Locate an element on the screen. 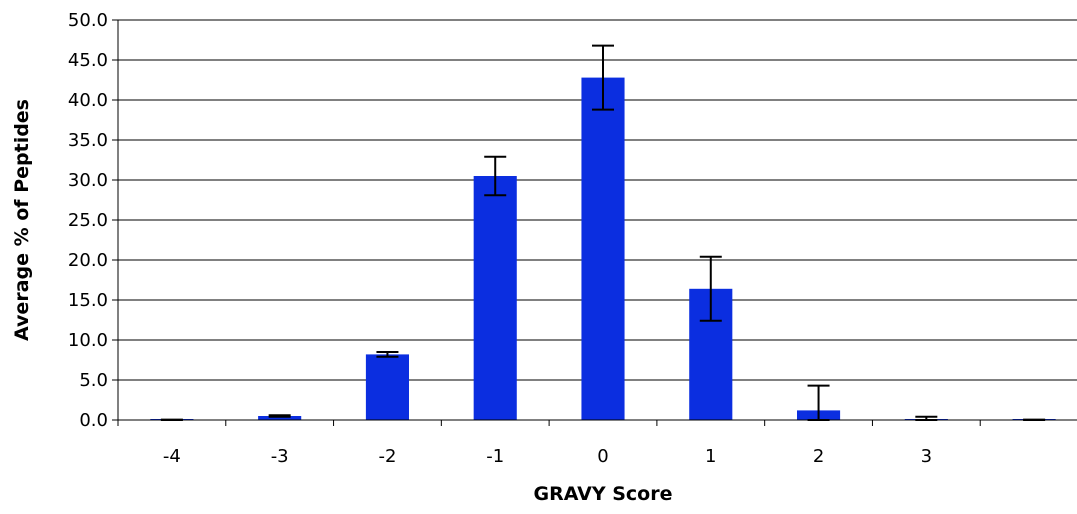  x-axis-title: GRAVY Score is located at coordinates (603, 494).